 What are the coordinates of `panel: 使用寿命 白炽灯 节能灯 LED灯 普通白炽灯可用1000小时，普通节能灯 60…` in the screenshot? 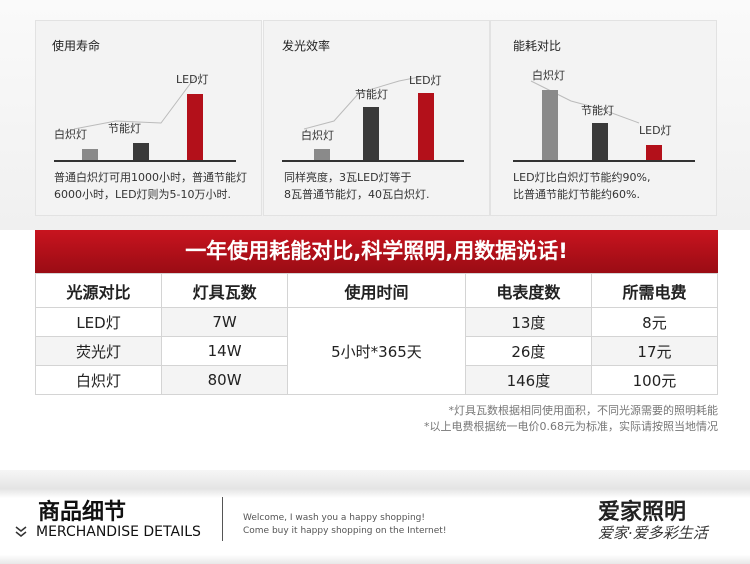 It's located at (148, 118).